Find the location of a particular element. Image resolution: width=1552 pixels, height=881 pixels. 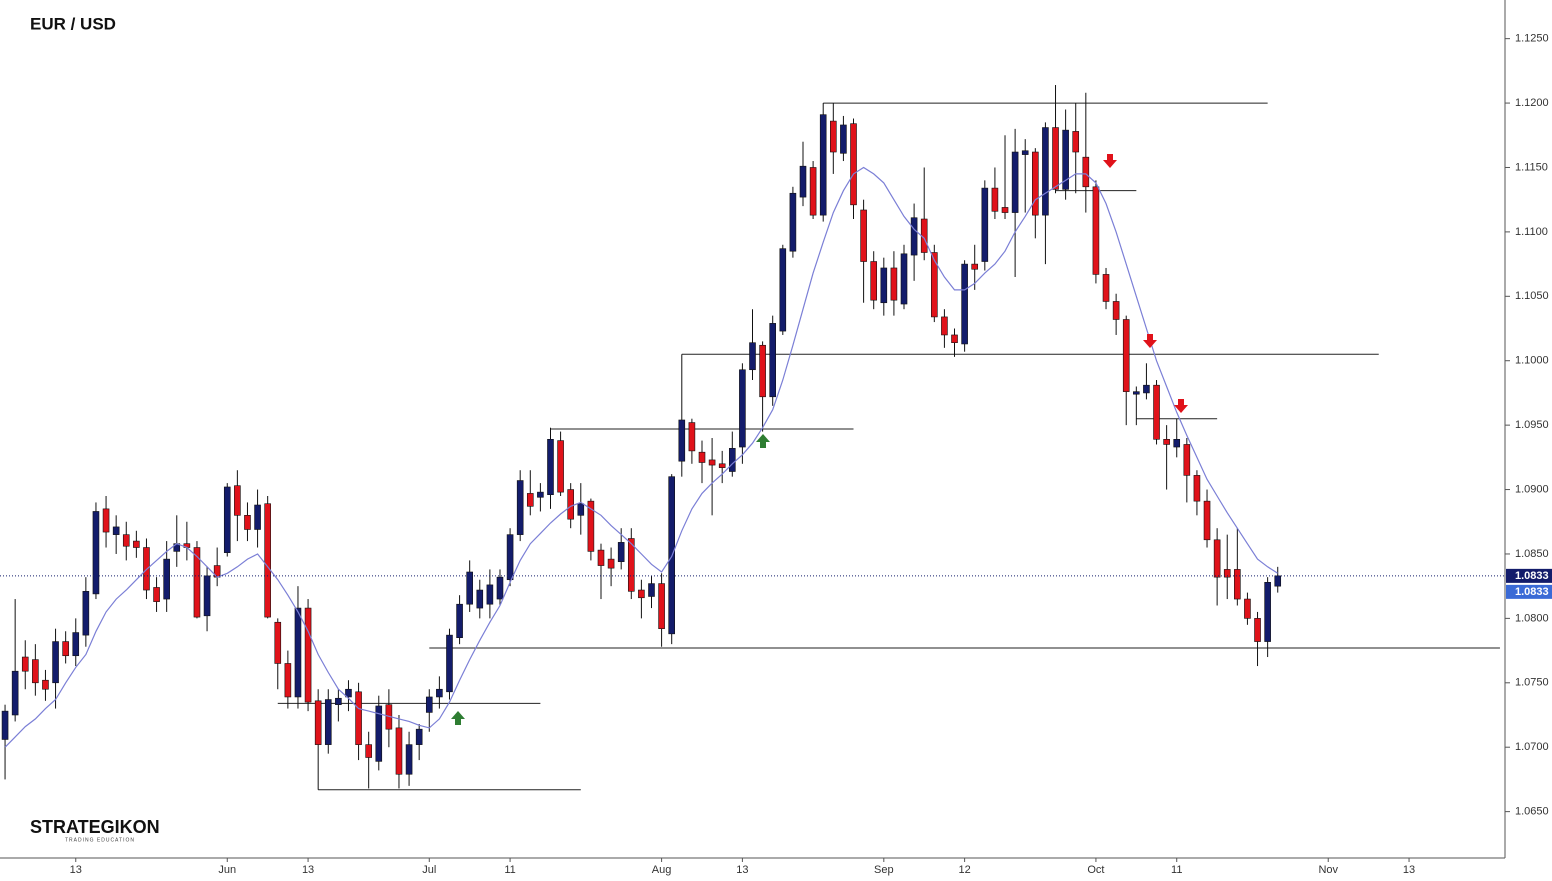

x-tick-label: Sep is located at coordinates (884, 870).